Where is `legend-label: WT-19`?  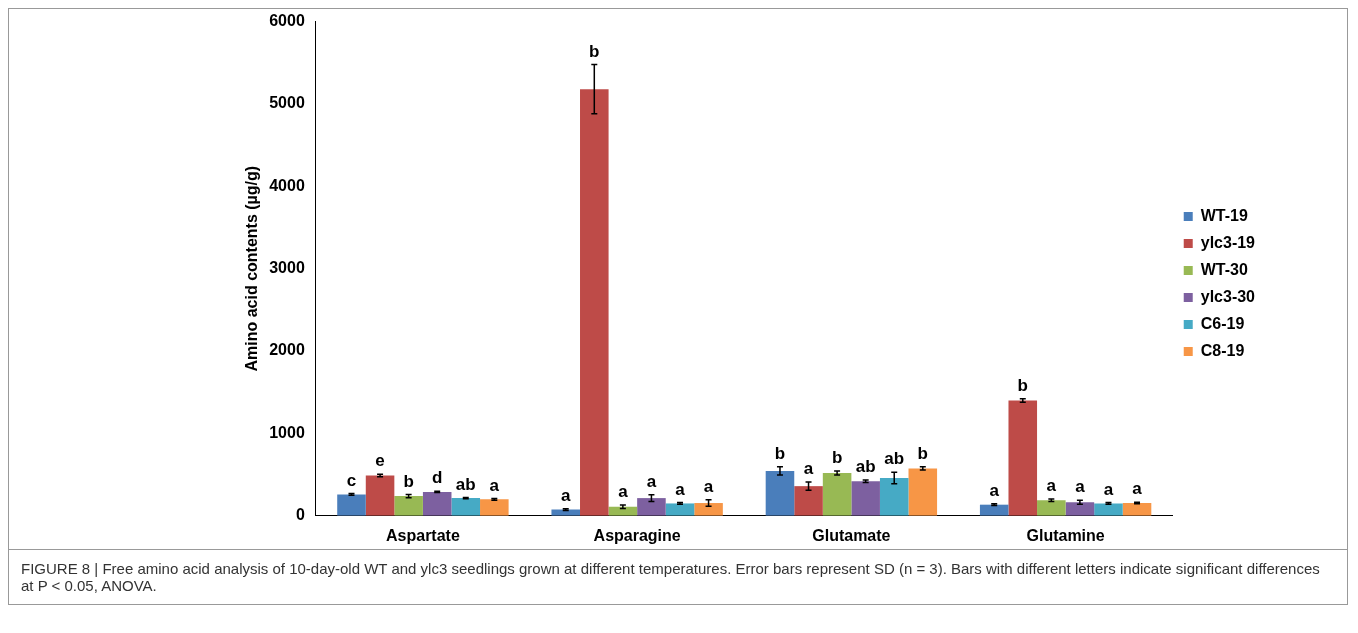 legend-label: WT-19 is located at coordinates (1224, 215).